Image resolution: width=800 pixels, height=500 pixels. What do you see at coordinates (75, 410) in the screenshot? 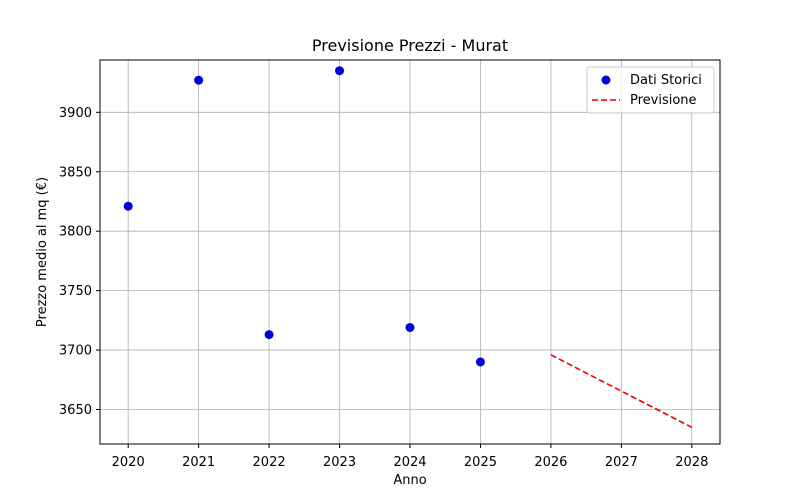
I see `y-tick-label: 3650` at bounding box center [75, 410].